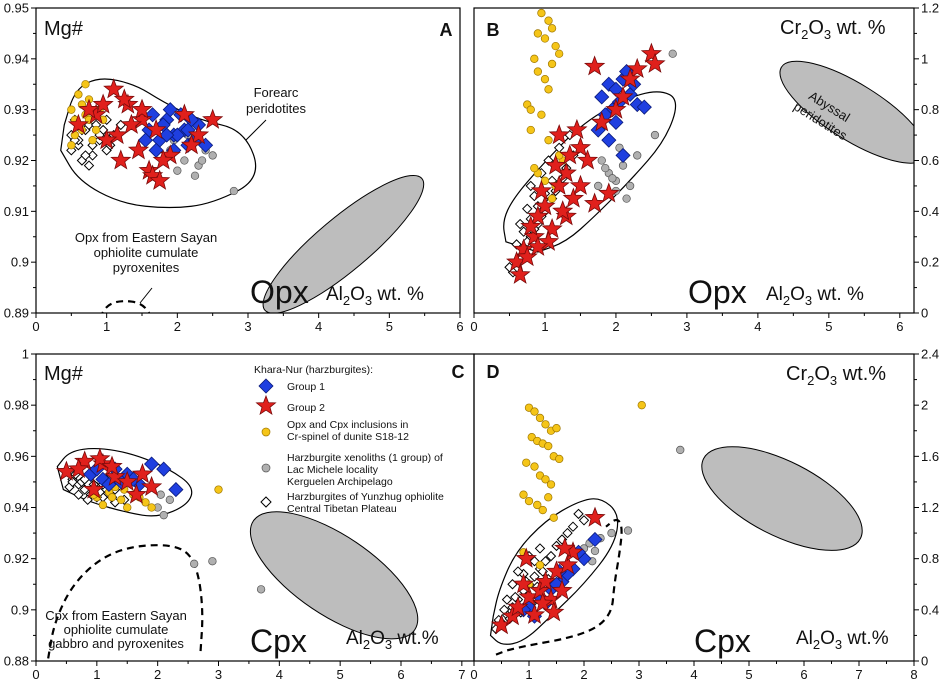  Describe the element at coordinates (748, 674) in the screenshot. I see `x-tick-label: 5` at that location.